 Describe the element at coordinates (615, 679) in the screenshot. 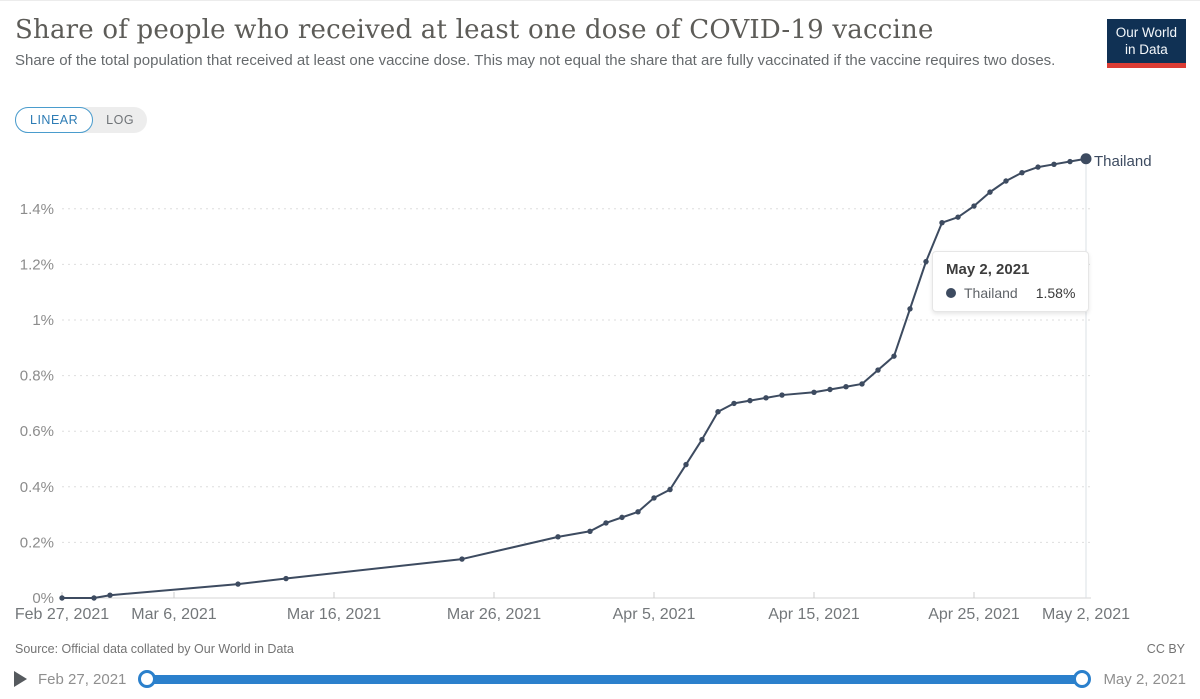

I see `timeline-track` at that location.